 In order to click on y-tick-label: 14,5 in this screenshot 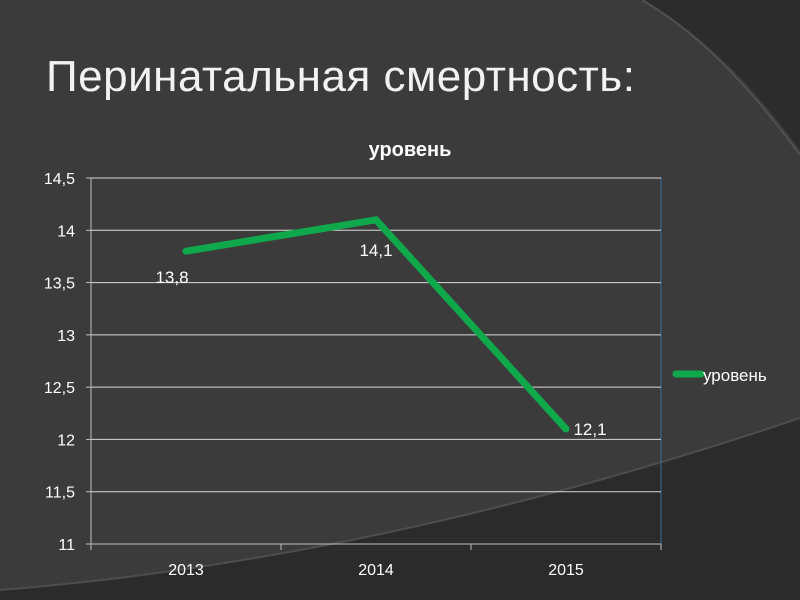, I will do `click(59, 179)`.